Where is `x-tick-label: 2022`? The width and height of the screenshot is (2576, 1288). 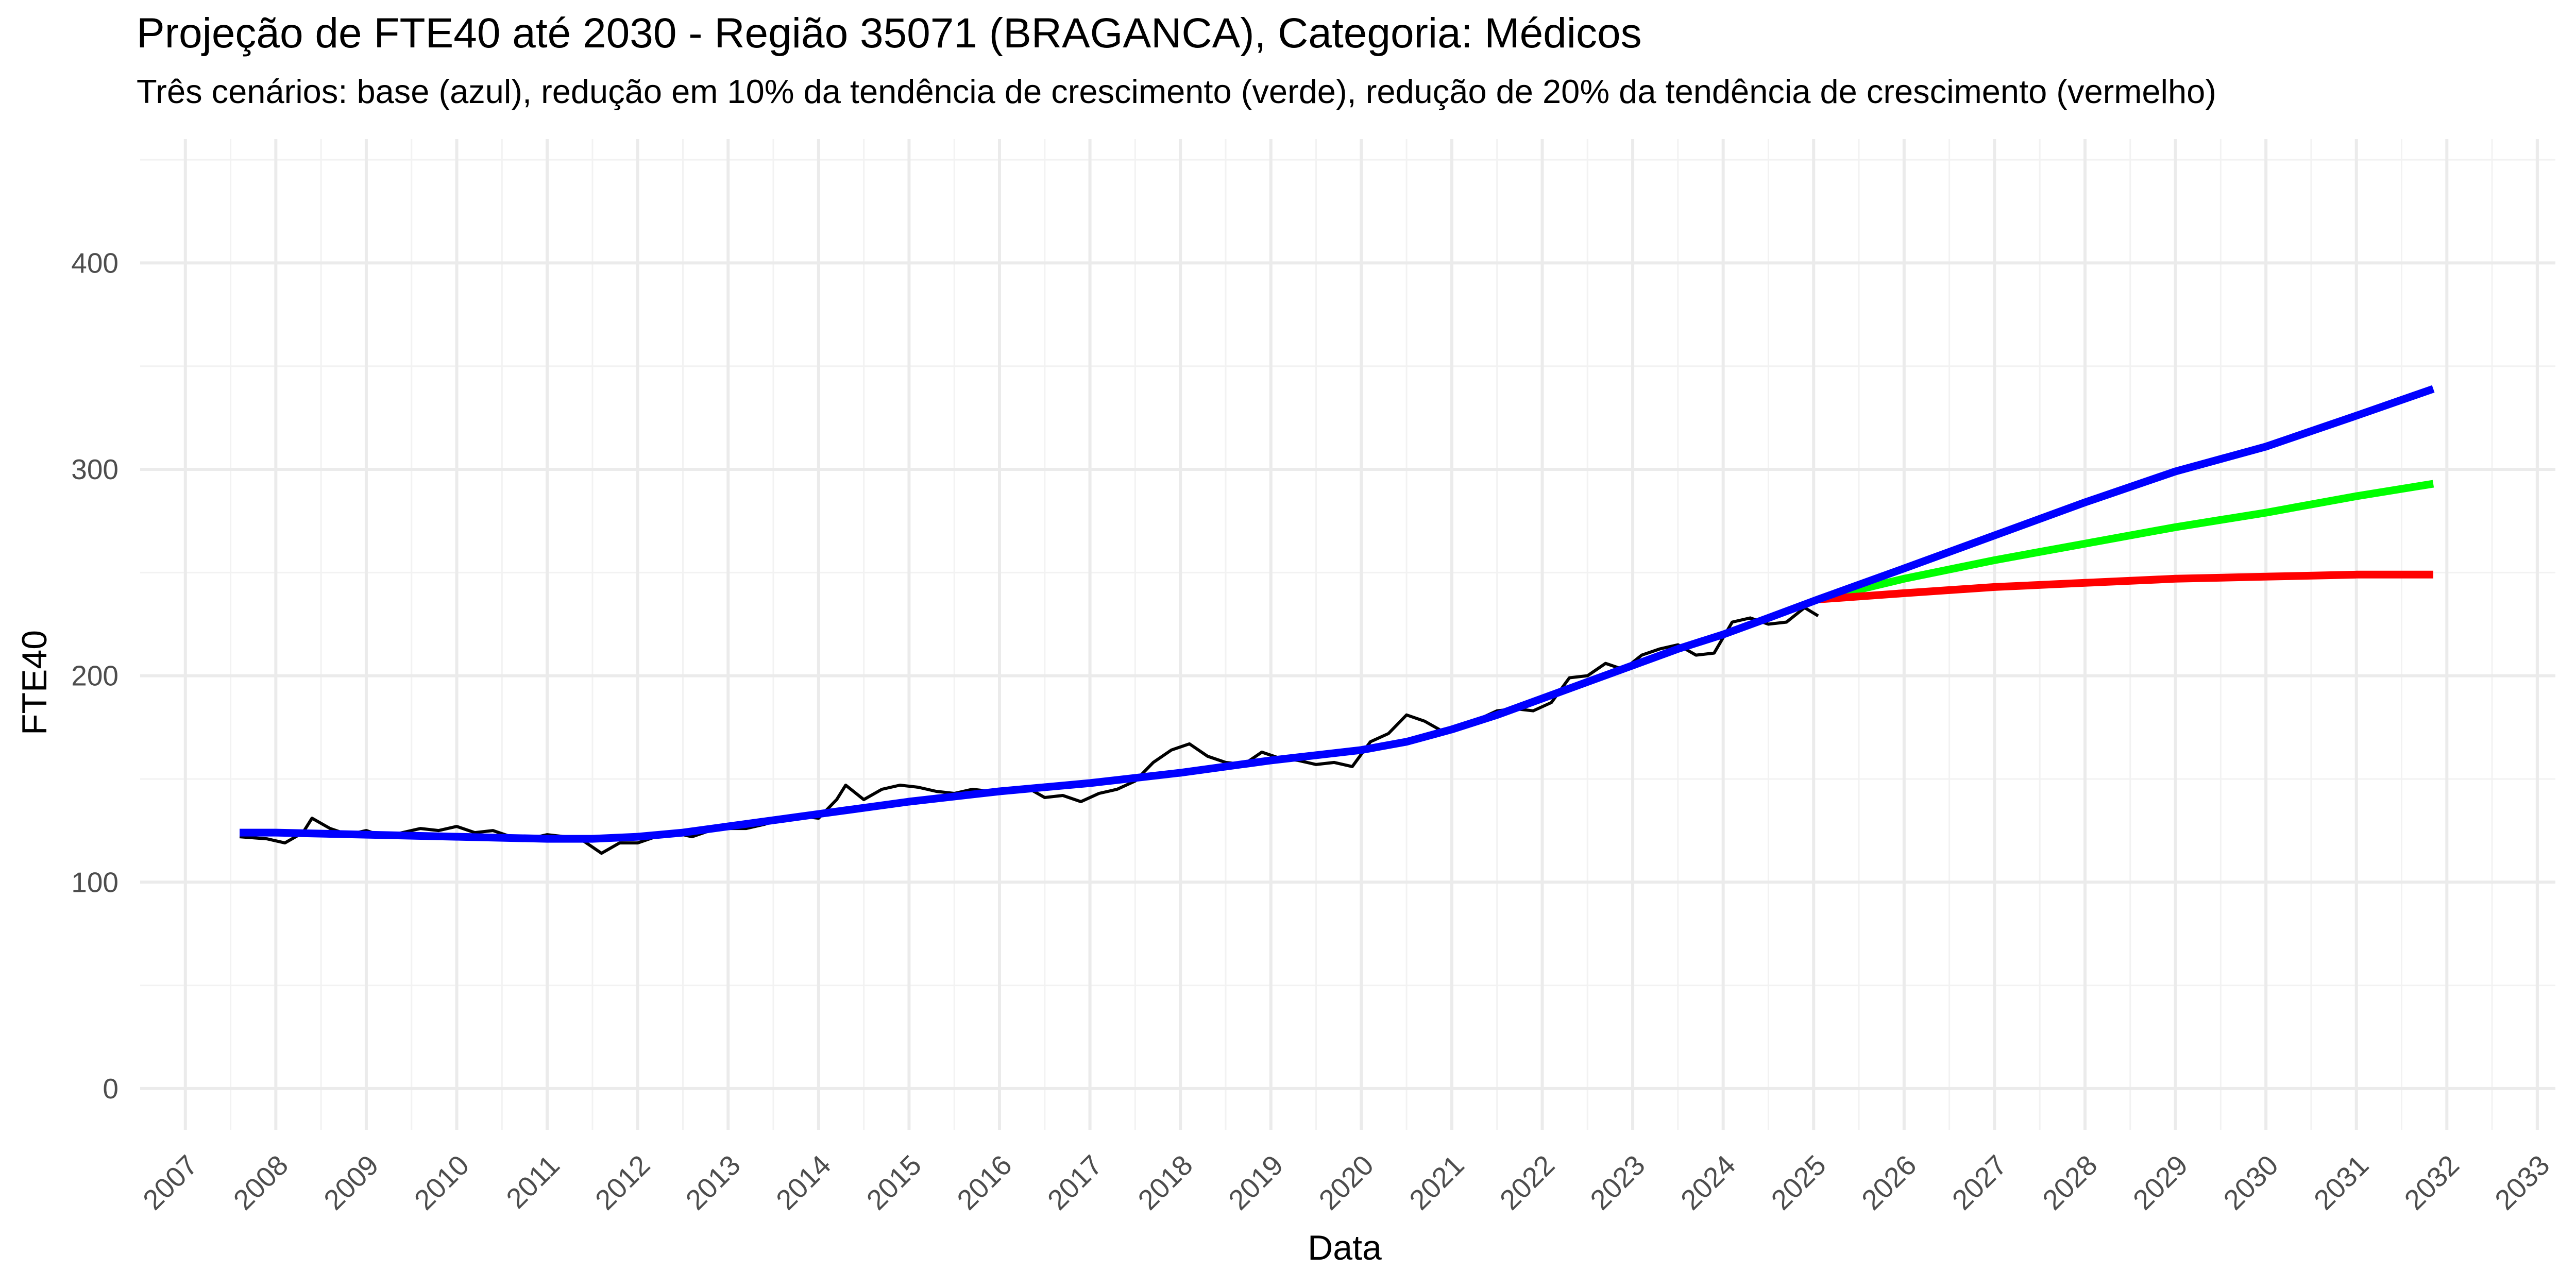 x-tick-label: 2022 is located at coordinates (1527, 1182).